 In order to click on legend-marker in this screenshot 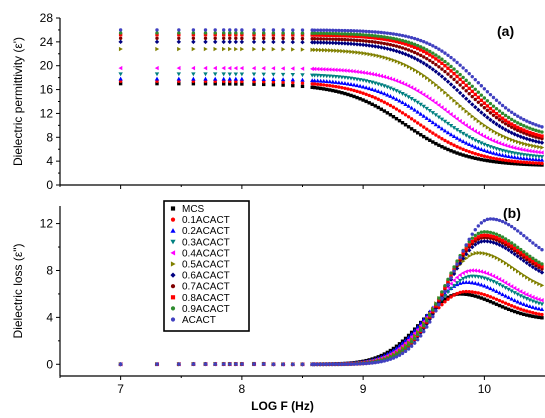, I will do `click(173, 230)`.